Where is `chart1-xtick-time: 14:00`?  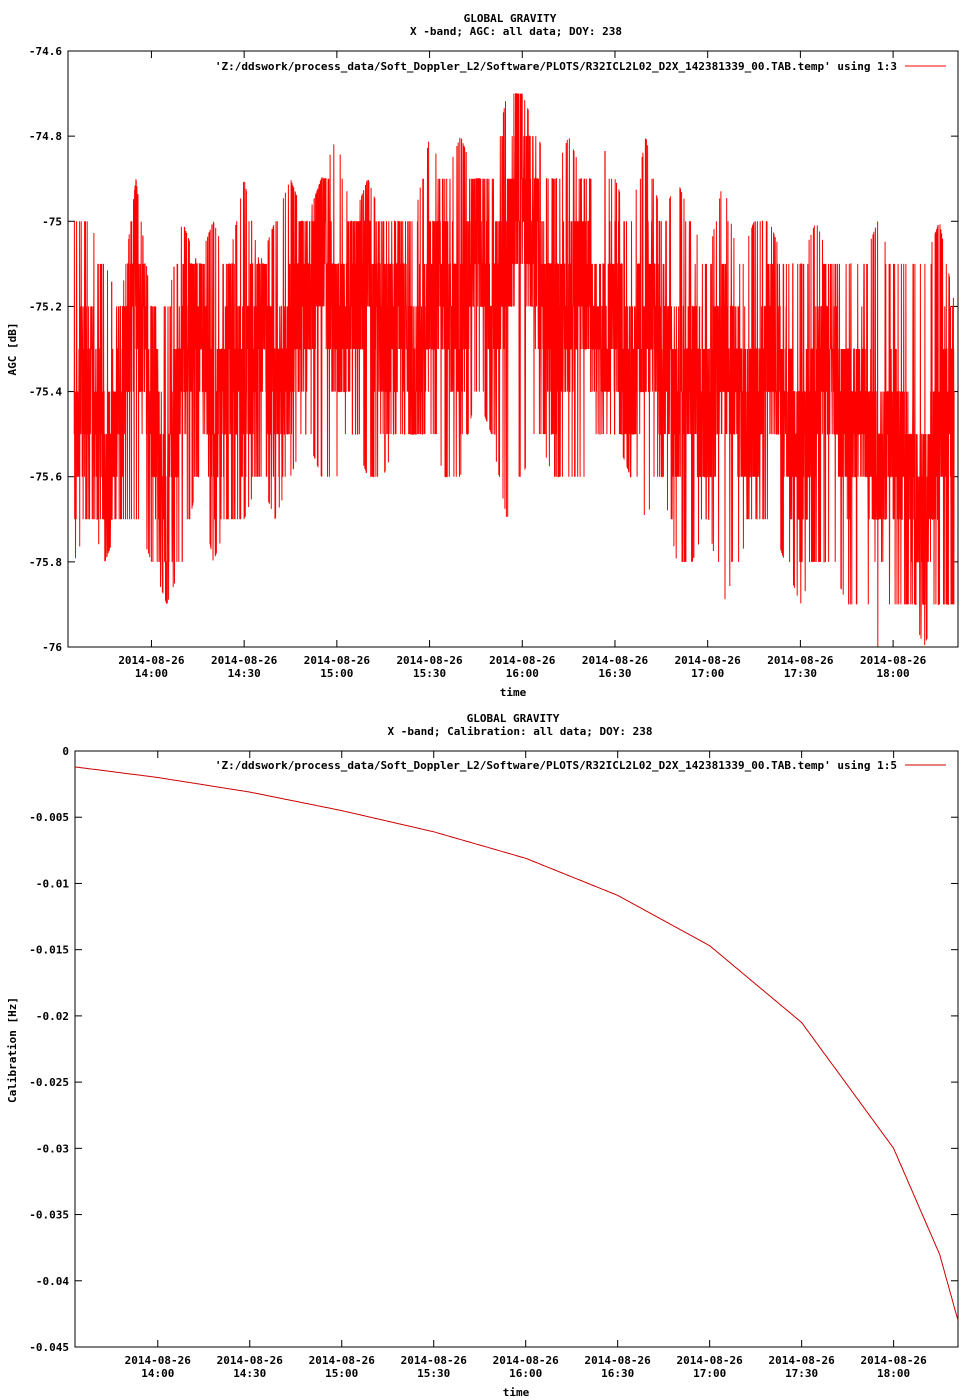 chart1-xtick-time: 14:00 is located at coordinates (151, 673).